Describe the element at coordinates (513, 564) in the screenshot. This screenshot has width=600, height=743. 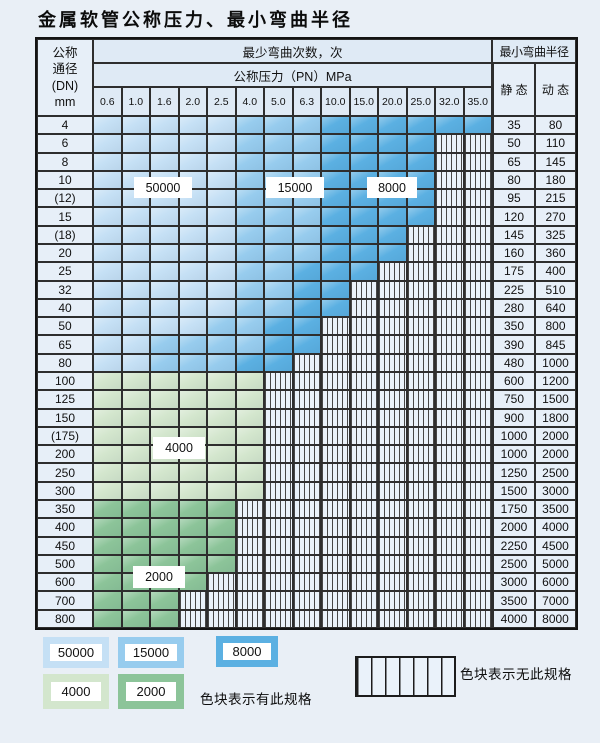
I see `static-radius-value: 2500` at that location.